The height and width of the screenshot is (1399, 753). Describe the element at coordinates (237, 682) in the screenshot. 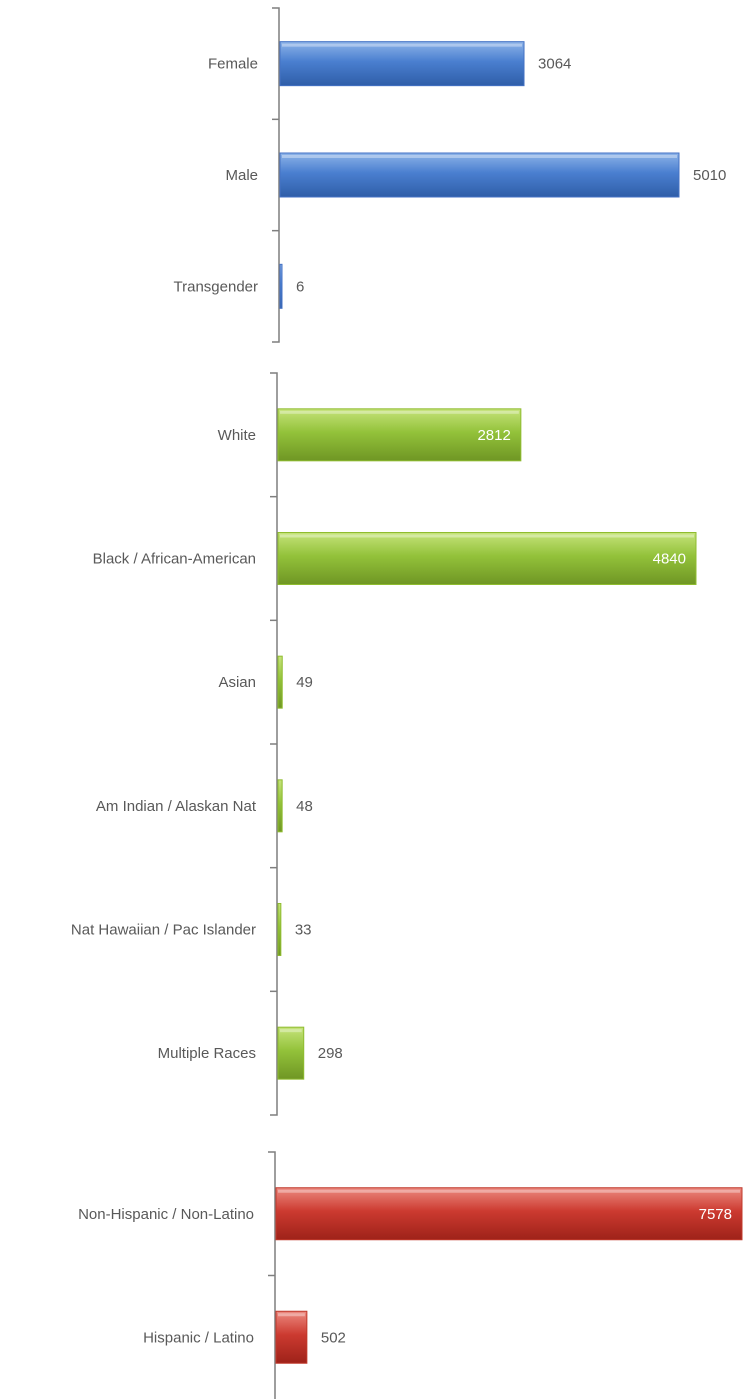

I see `category-label: Asian` at that location.